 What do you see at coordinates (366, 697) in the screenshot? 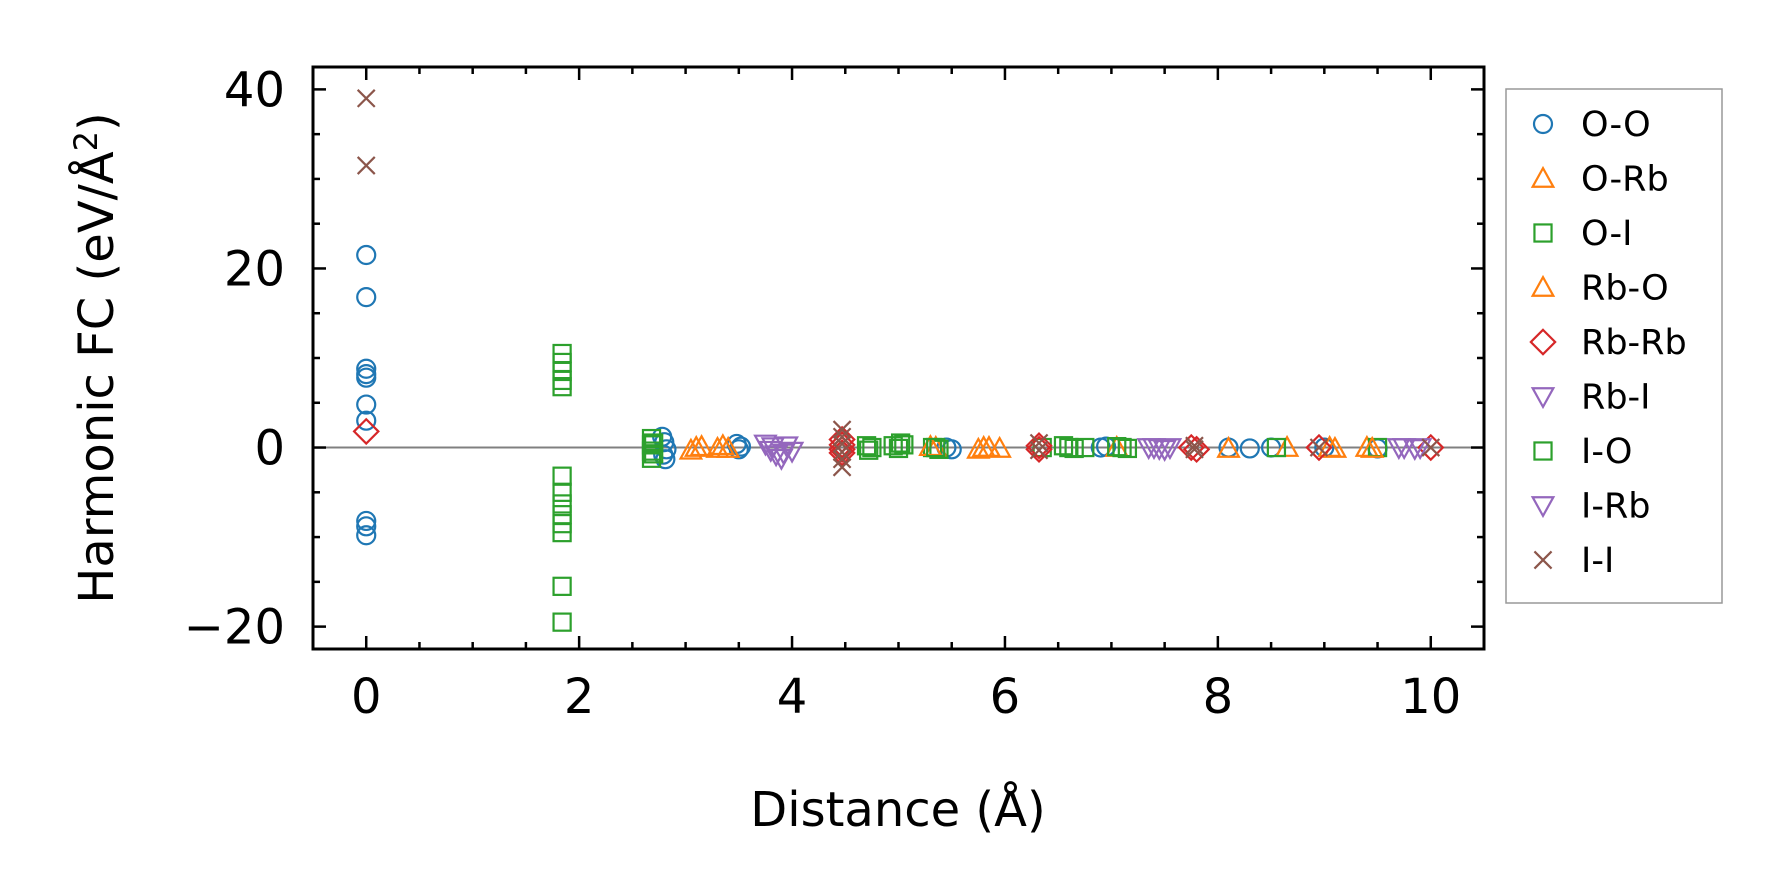
I see `x-tick-label: 0` at bounding box center [366, 697].